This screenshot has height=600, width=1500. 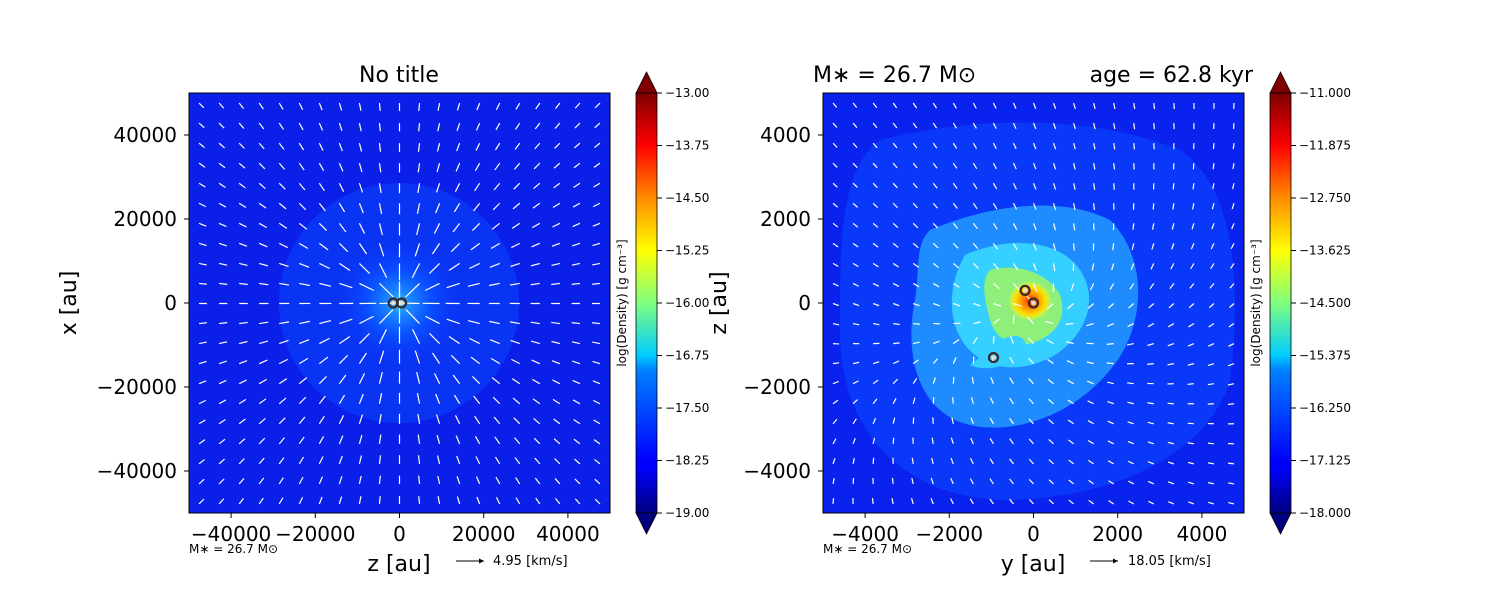 I want to click on right-colorbar-top-extend, so click(x=1280, y=82).